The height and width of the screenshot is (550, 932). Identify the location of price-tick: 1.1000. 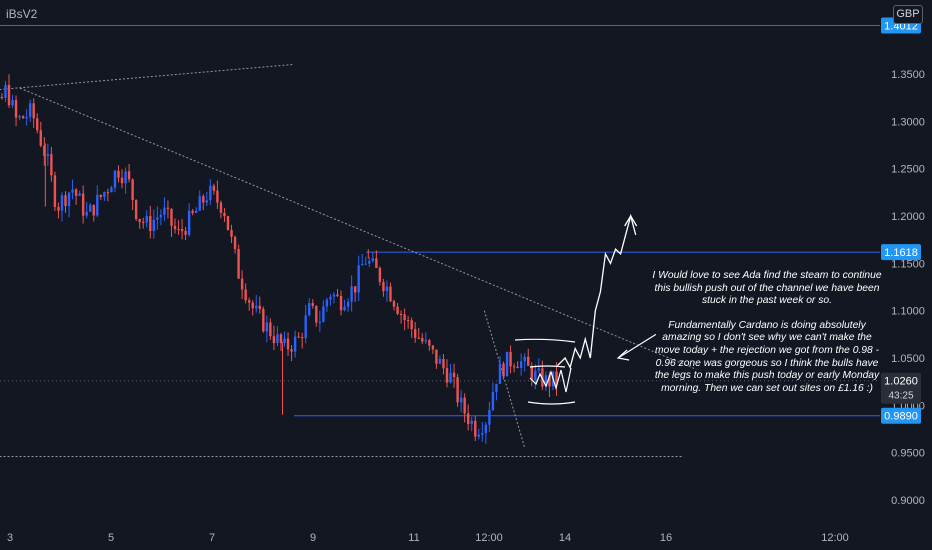
(908, 312).